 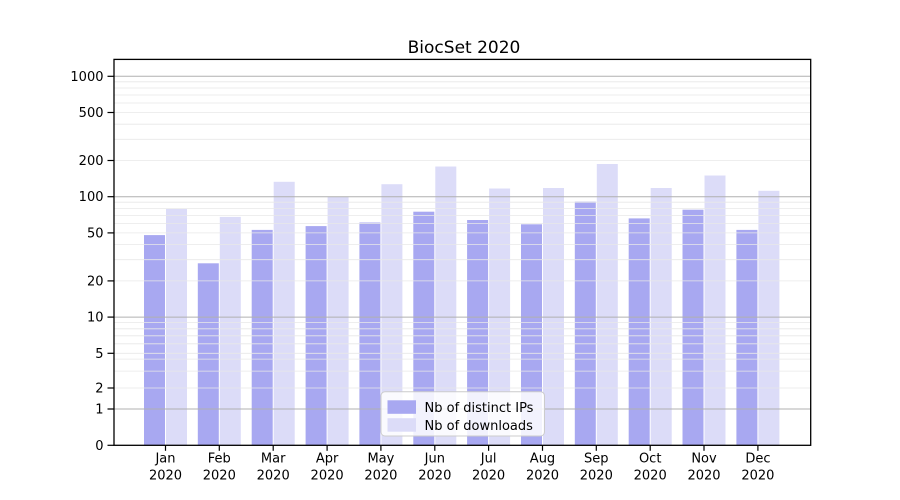 I want to click on chart-title: BiocSet 2020, so click(x=464, y=48).